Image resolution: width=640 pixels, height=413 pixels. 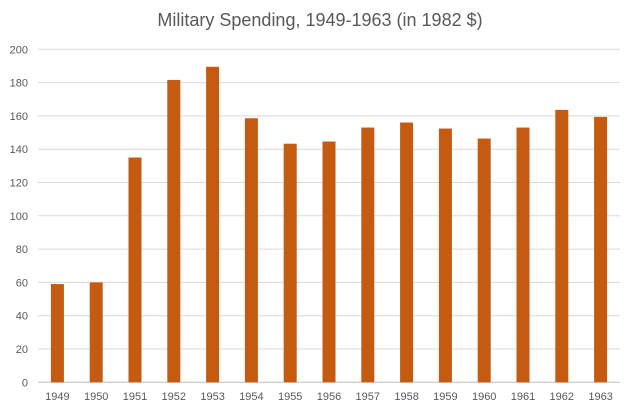 What do you see at coordinates (19, 117) in the screenshot?
I see `y-tick-label: 160` at bounding box center [19, 117].